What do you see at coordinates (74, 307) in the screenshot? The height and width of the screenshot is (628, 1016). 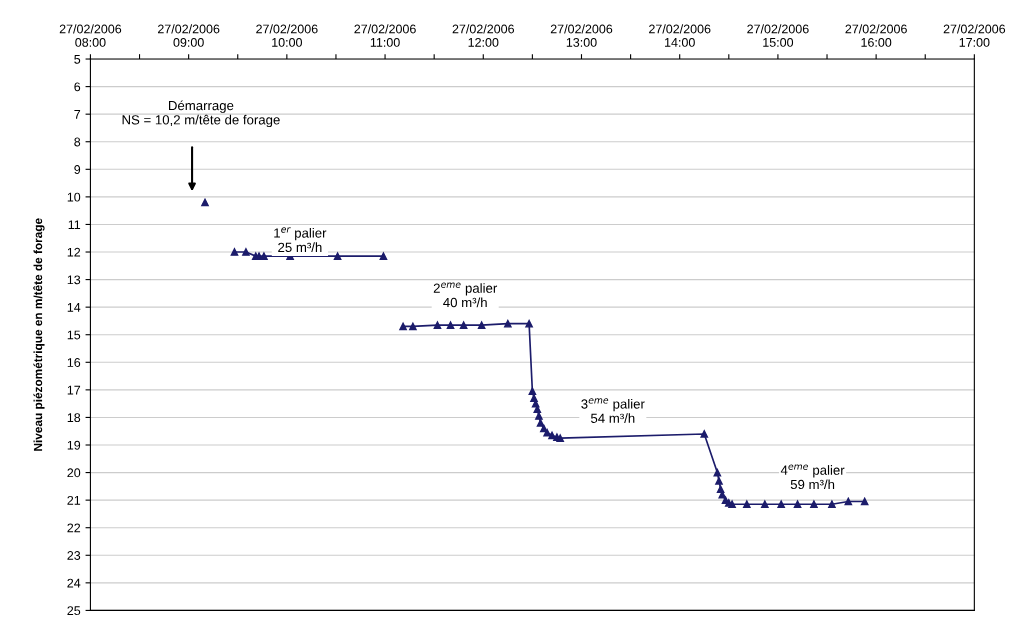 I see `y-tick-label: 14` at bounding box center [74, 307].